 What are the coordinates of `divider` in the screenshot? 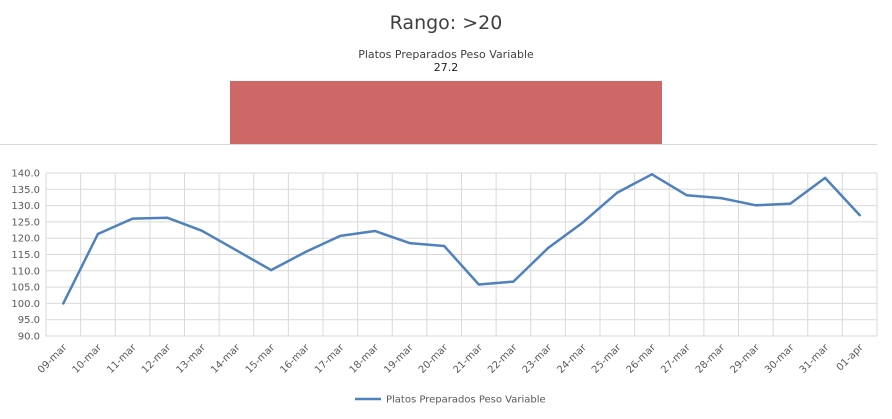 It's located at (438, 144).